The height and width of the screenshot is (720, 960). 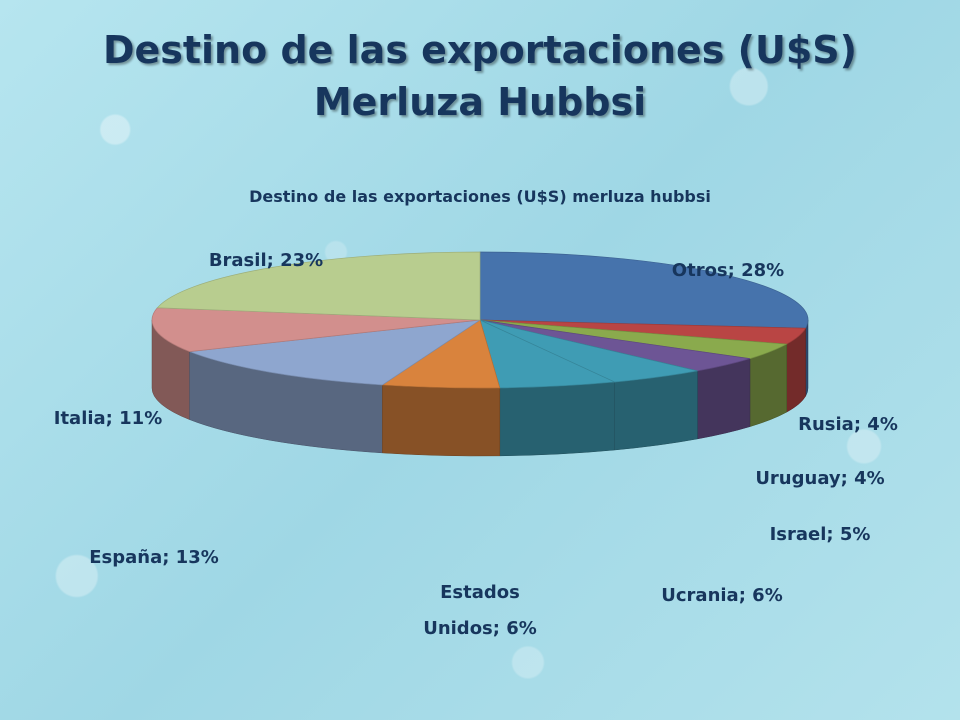 I want to click on data-label-6-line1: Estados, so click(x=480, y=592).